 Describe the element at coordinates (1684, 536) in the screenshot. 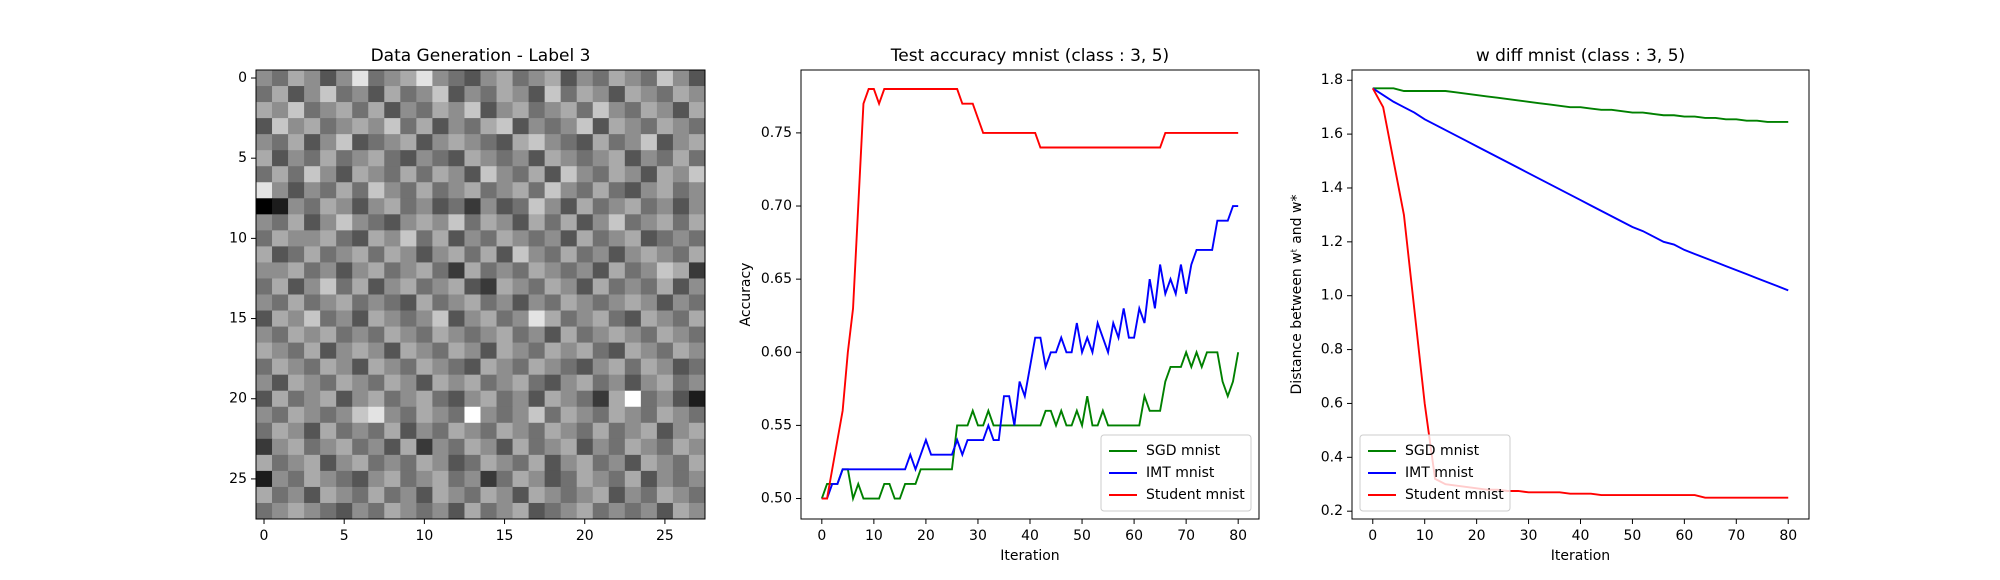

I see `x-tick-label: 60` at that location.